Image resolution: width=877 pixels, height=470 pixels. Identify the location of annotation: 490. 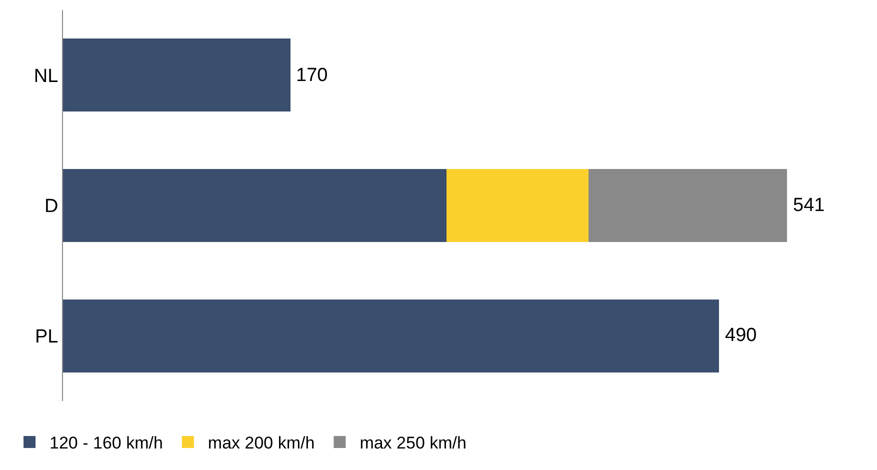
(741, 335).